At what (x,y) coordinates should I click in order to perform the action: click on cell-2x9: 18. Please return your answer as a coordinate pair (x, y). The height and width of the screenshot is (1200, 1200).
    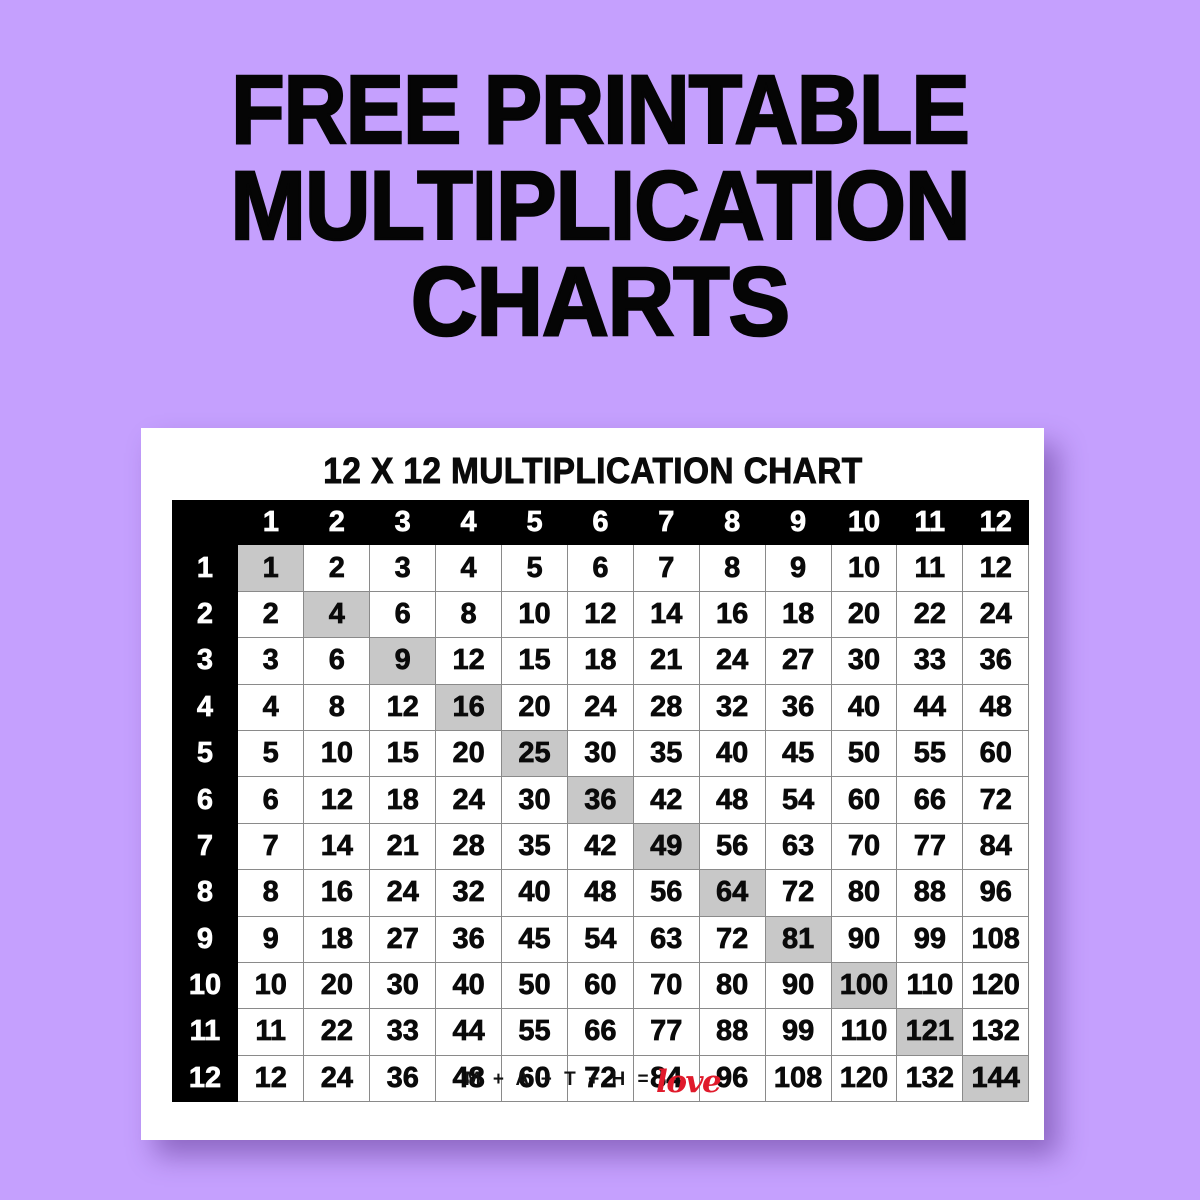
    Looking at the image, I should click on (798, 614).